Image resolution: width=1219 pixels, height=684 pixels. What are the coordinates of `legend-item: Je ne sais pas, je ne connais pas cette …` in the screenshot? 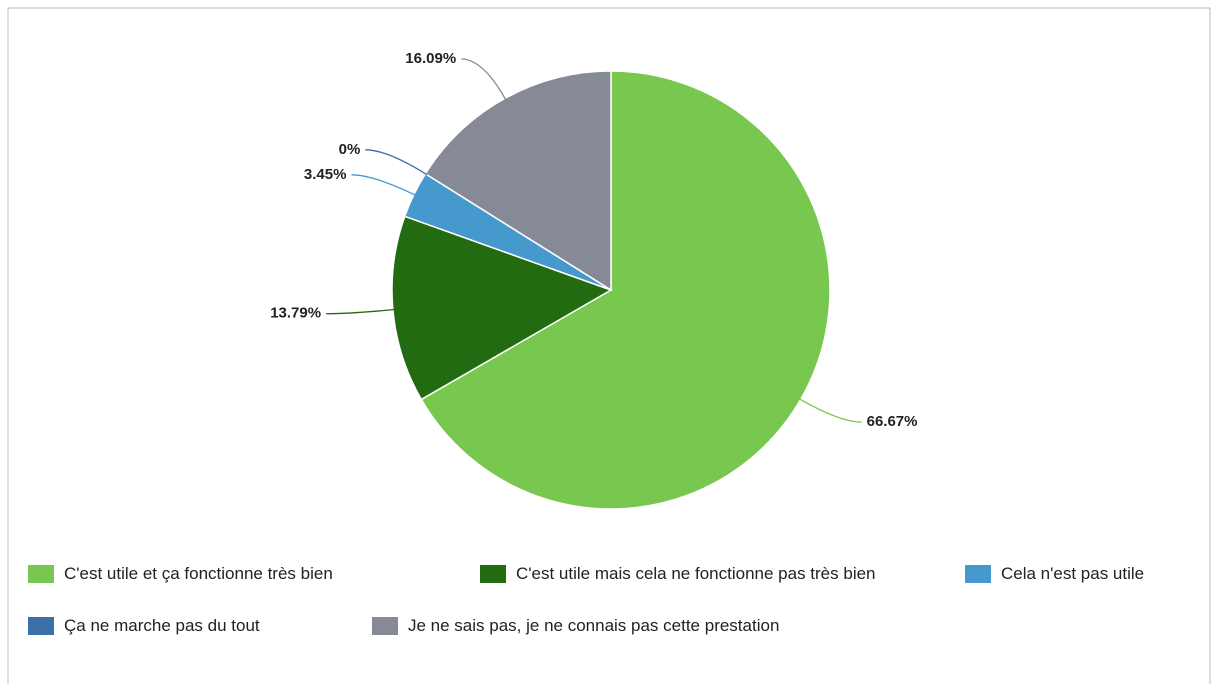 It's located at (597, 626).